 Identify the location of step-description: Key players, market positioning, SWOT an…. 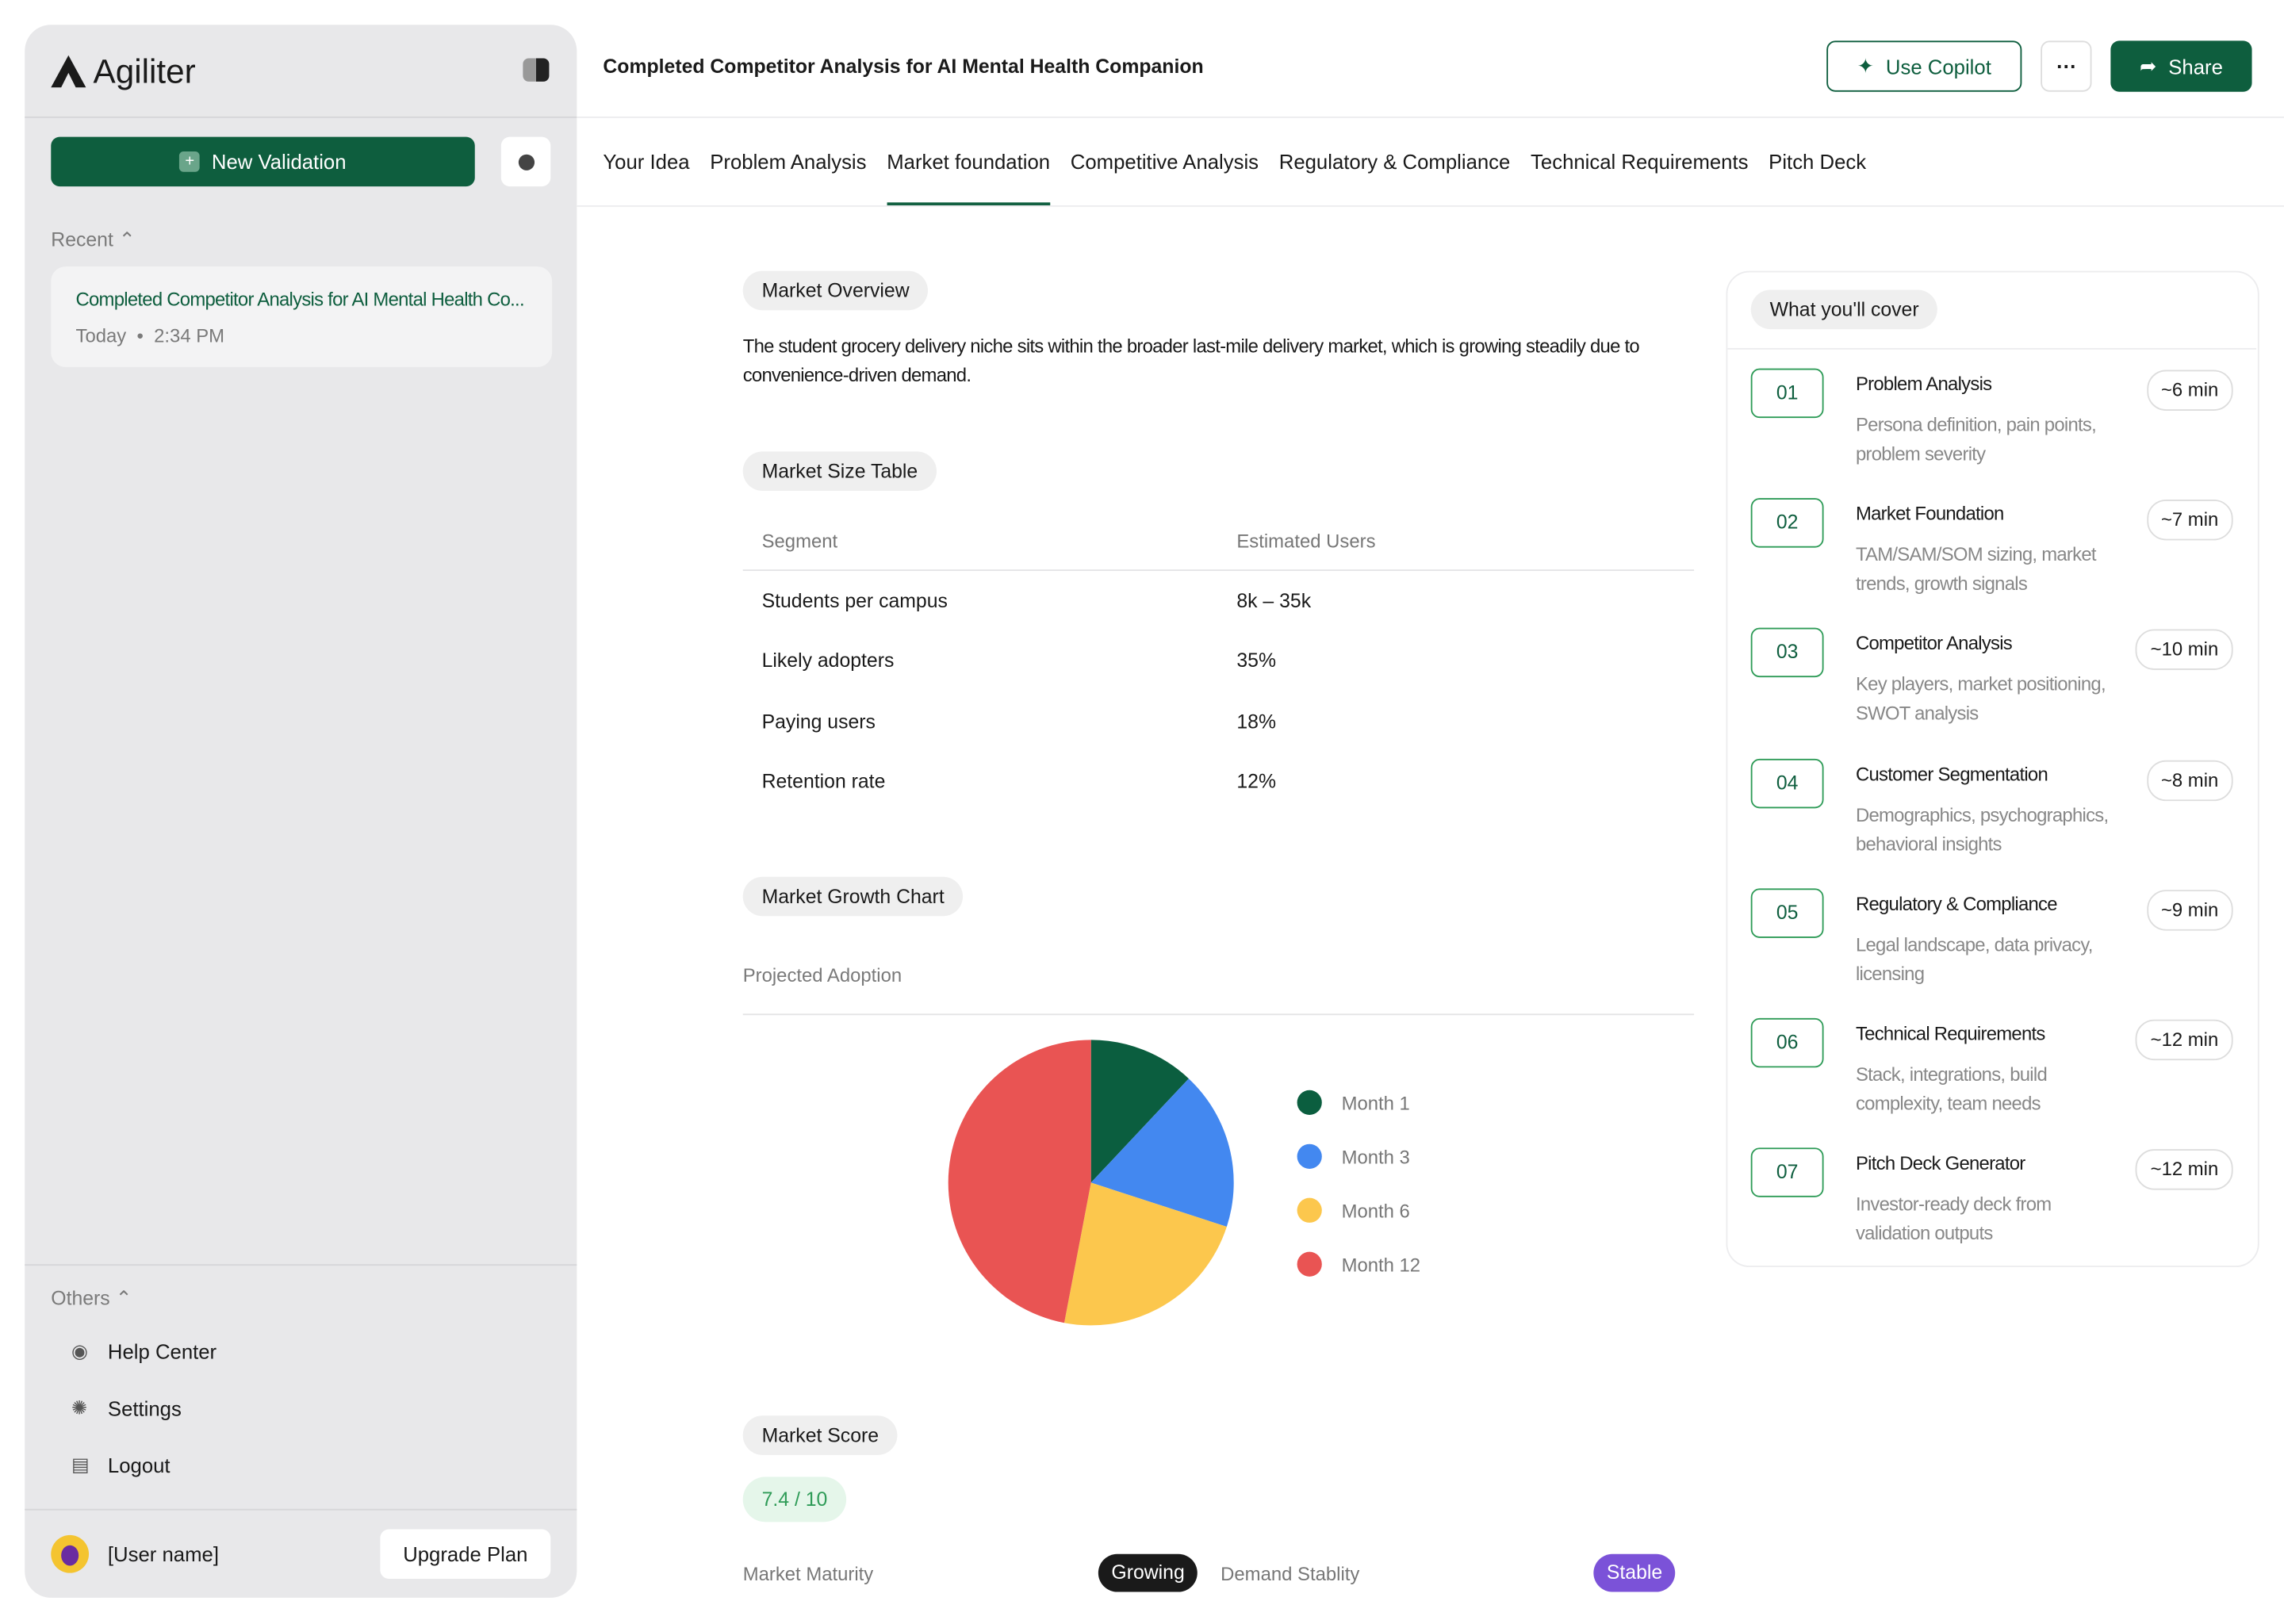
(1980, 699).